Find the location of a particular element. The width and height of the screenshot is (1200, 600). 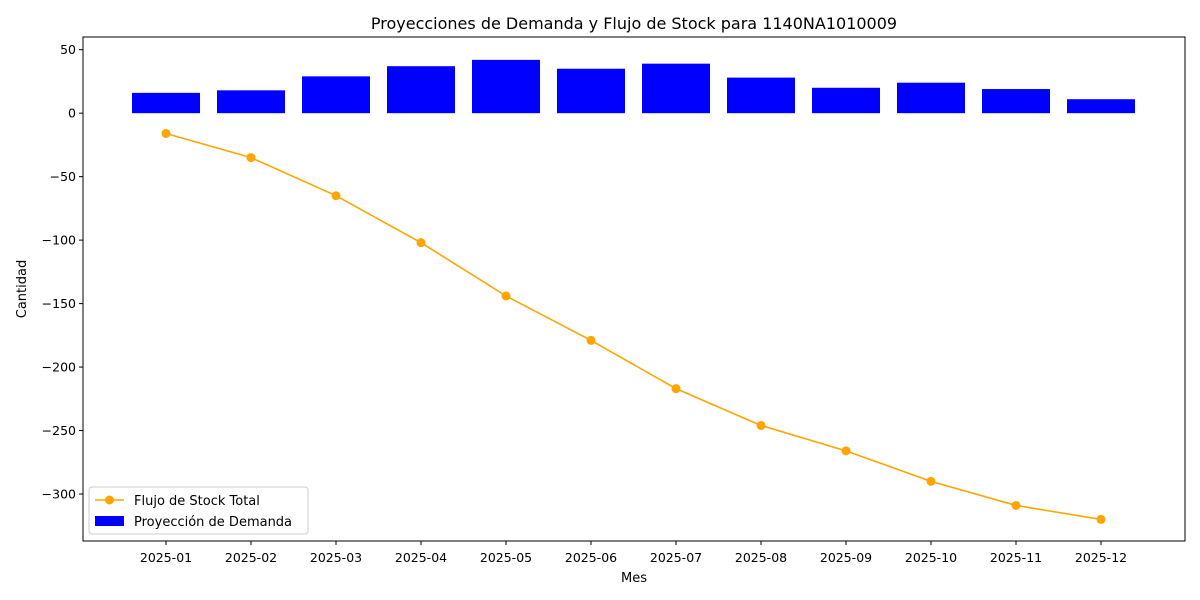

x-tick-label: 2025-10 is located at coordinates (931, 557).